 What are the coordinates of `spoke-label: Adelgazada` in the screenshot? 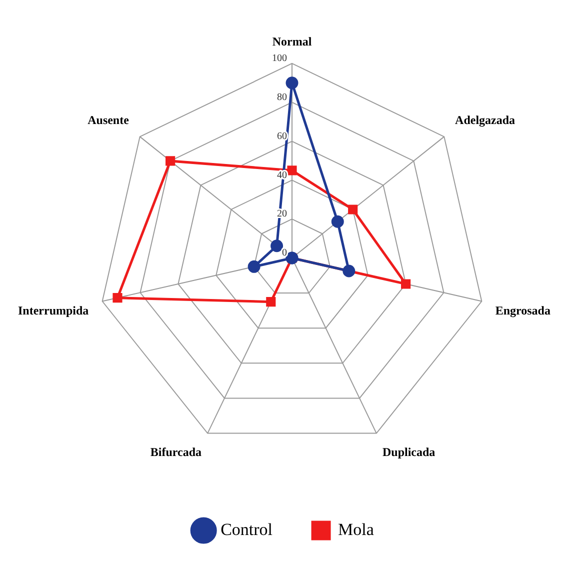 It's located at (485, 119).